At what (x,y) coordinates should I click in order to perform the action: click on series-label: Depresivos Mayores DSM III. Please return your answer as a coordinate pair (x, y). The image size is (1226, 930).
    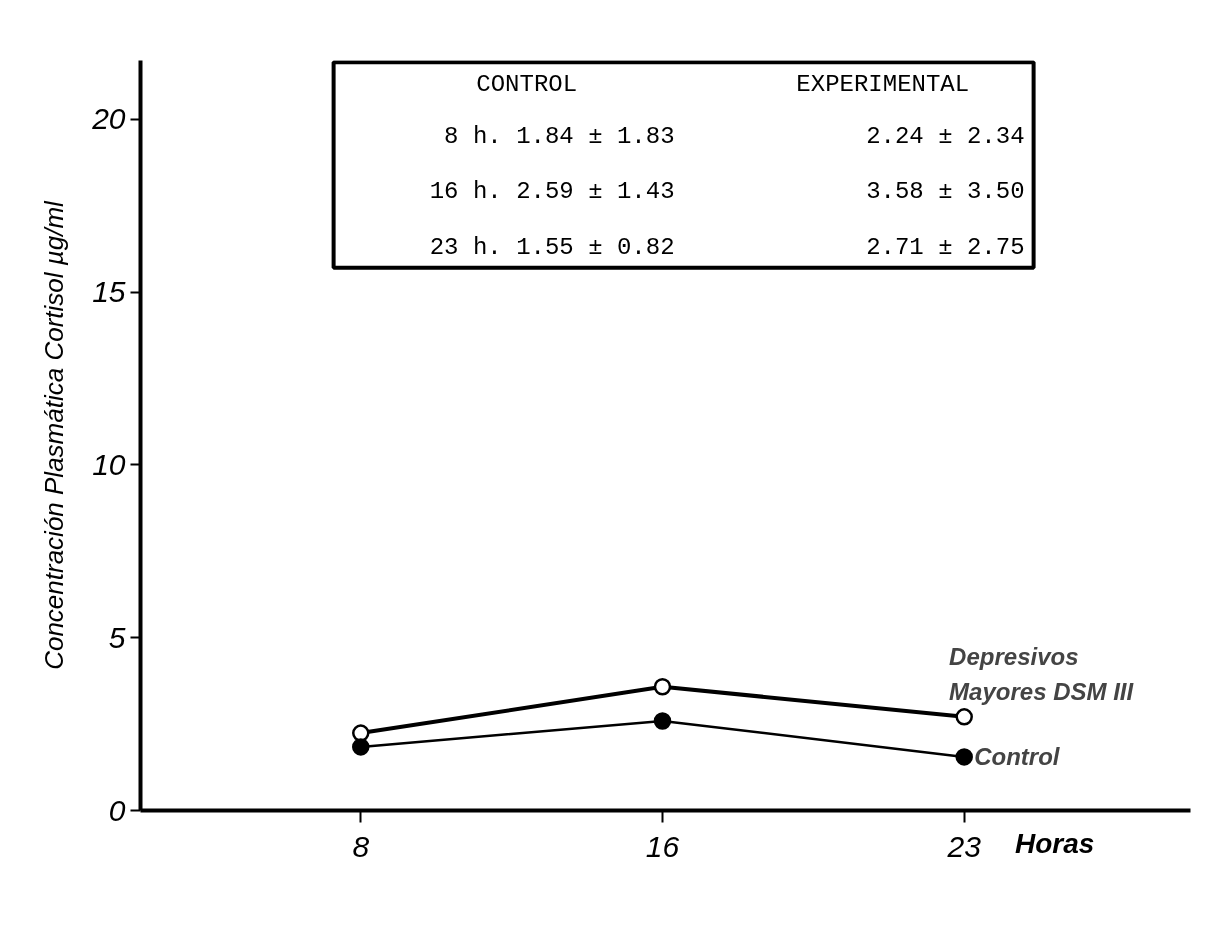
    Looking at the image, I should click on (1042, 673).